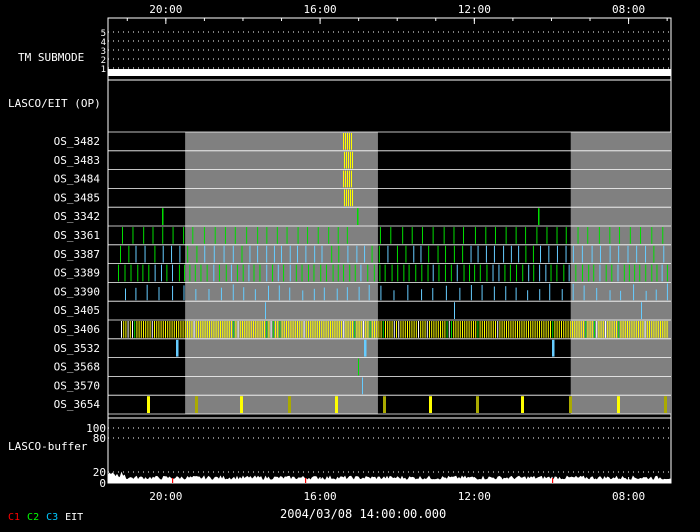 This screenshot has width=700, height=532. Describe the element at coordinates (474, 496) in the screenshot. I see `bottom-tick-label: 12:00` at that location.